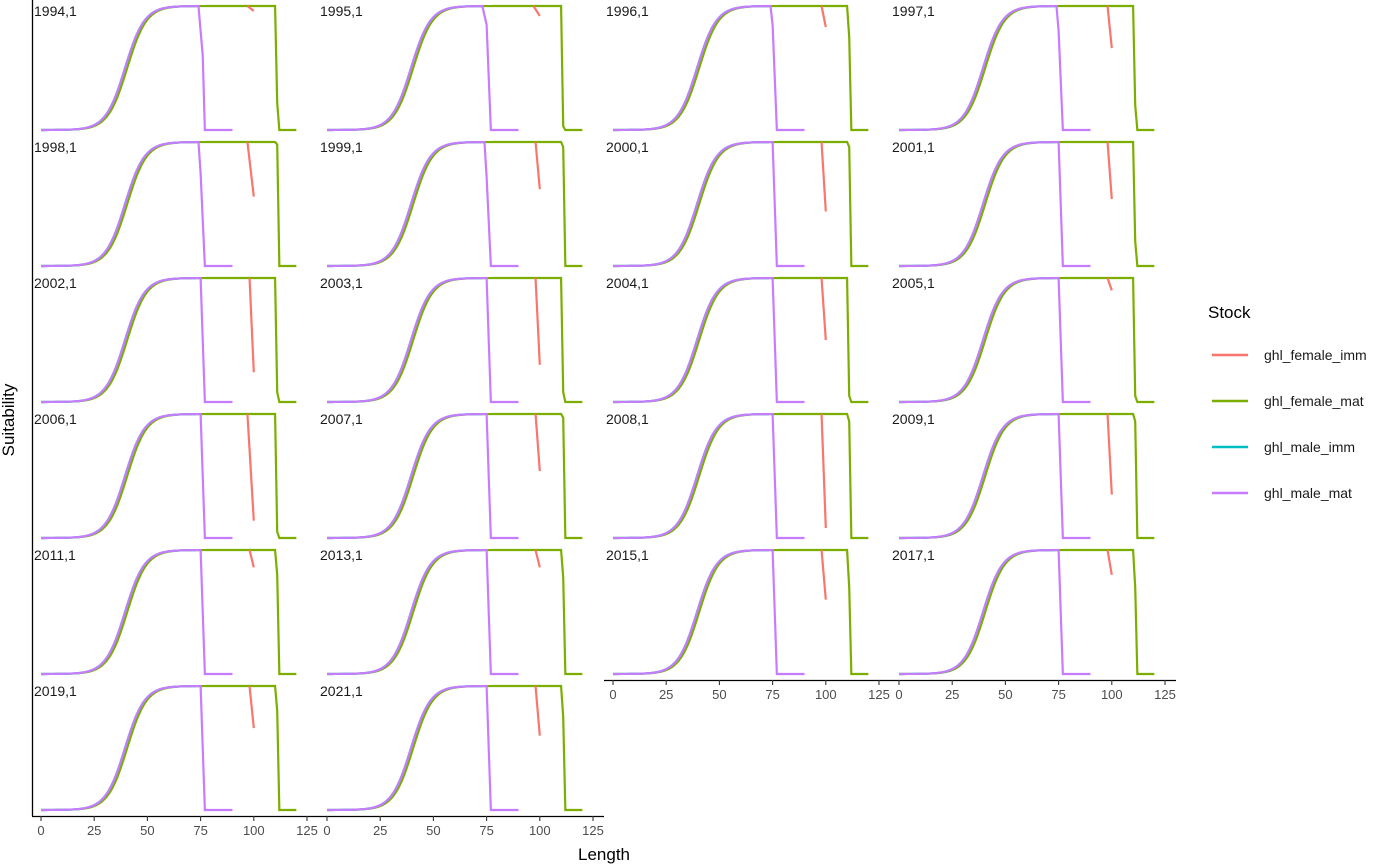  Describe the element at coordinates (627, 419) in the screenshot. I see `panel-label: 2008,1` at that location.